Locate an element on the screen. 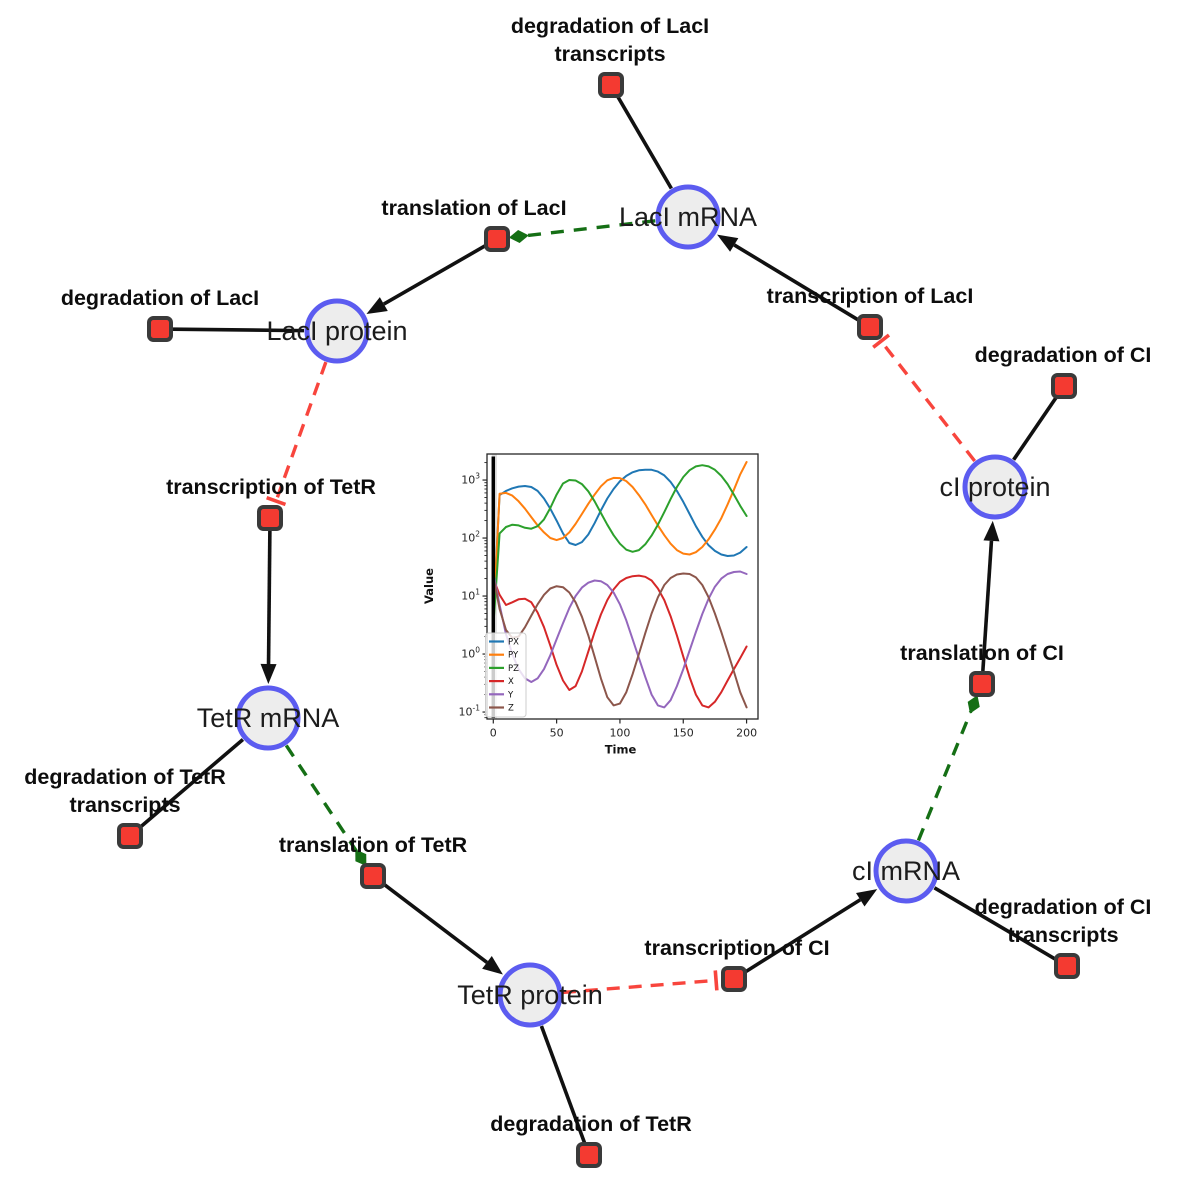 The image size is (1189, 1200). edge-ci-mrna-to-transl-ci is located at coordinates (948, 768).